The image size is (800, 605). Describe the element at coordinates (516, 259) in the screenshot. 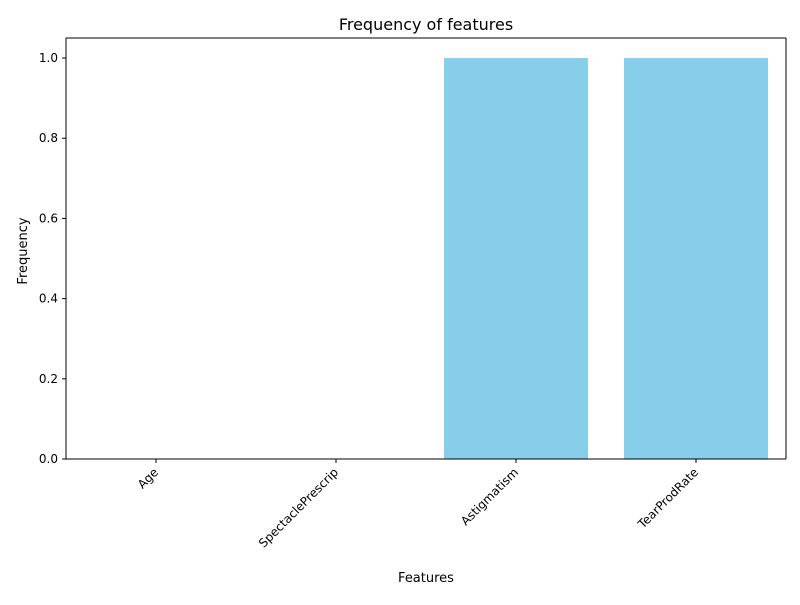

I see `bar-astigmatism` at that location.